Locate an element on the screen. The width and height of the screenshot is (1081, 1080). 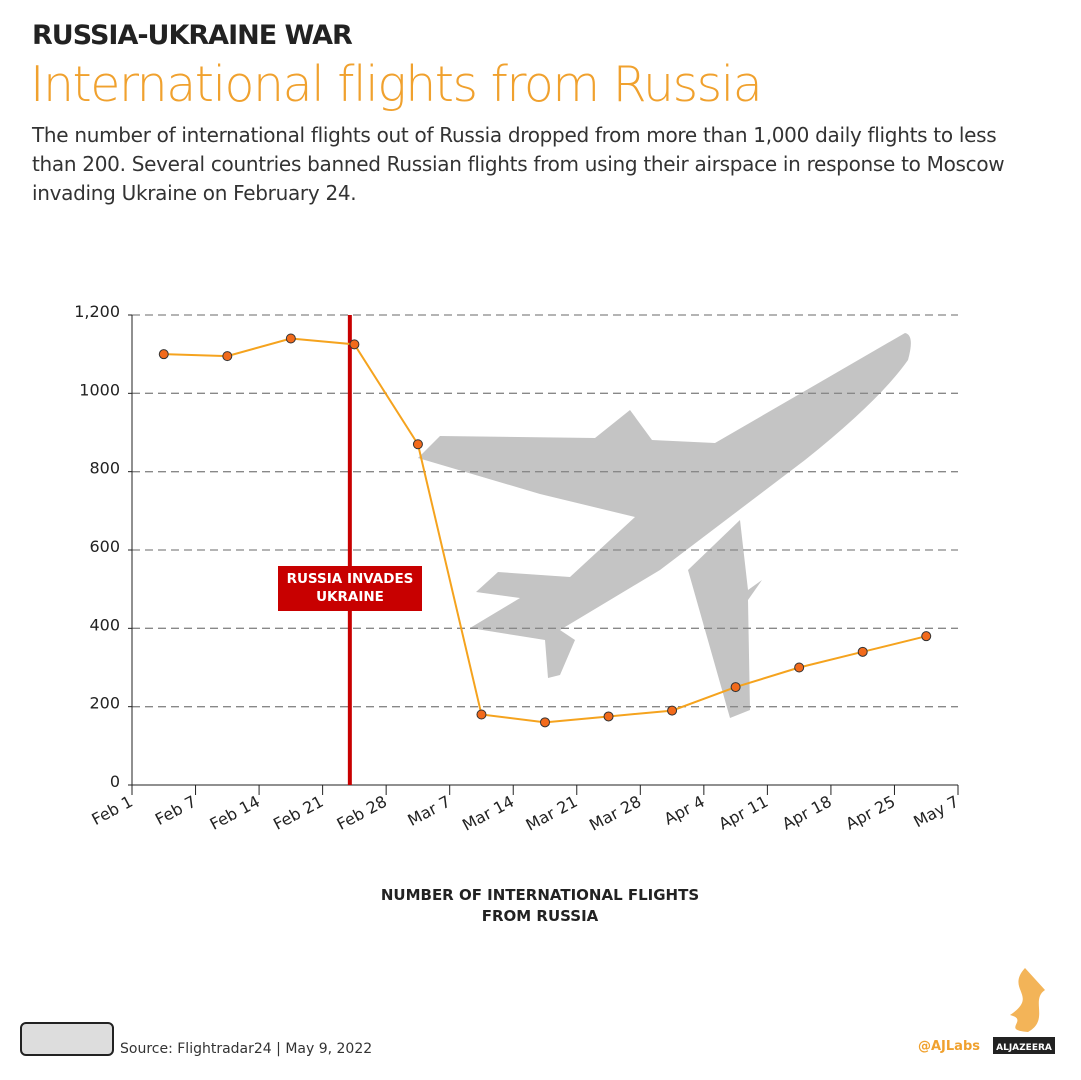
brand-box is located at coordinates (1024, 1045).